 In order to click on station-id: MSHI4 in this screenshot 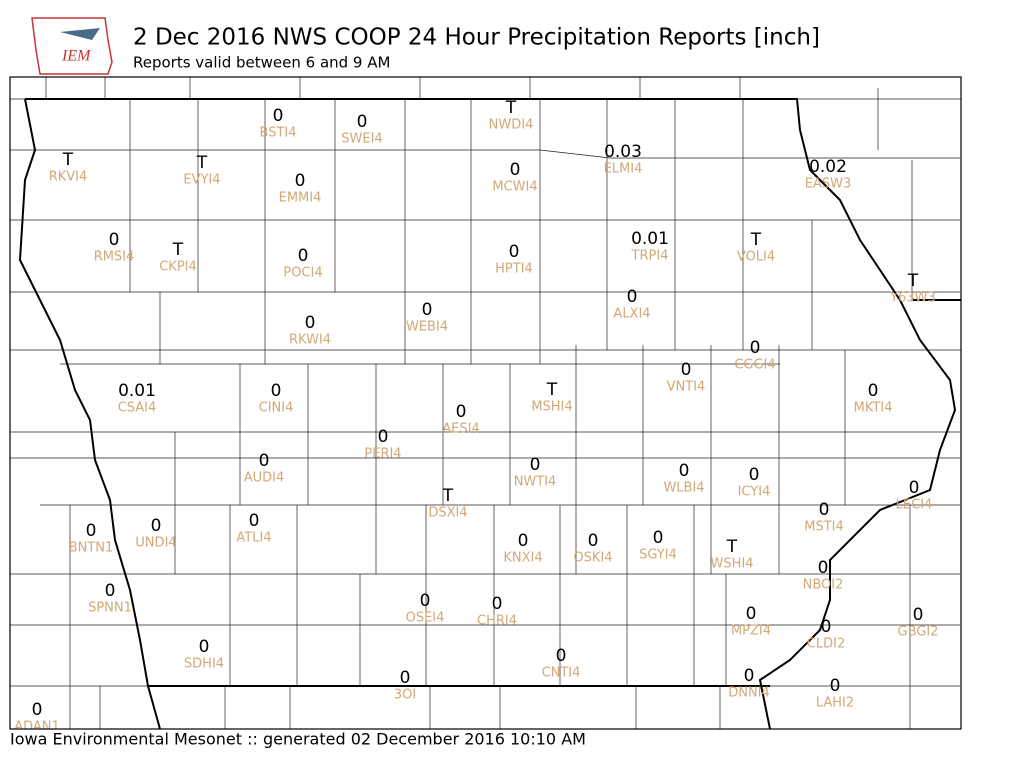, I will do `click(551, 407)`.